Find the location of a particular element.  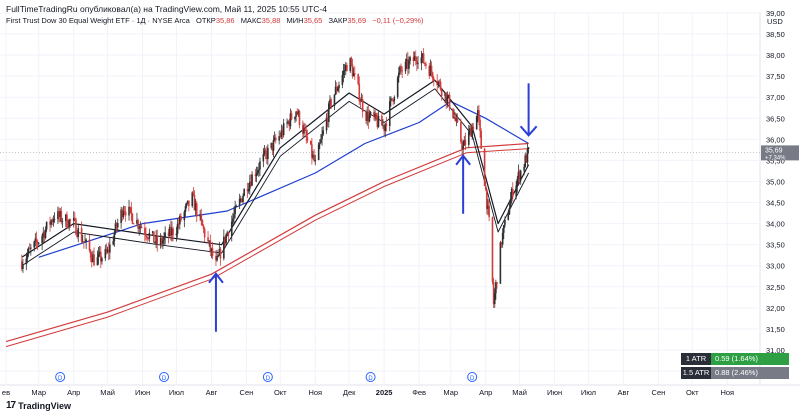

x-tick-label: Июл is located at coordinates (588, 392).